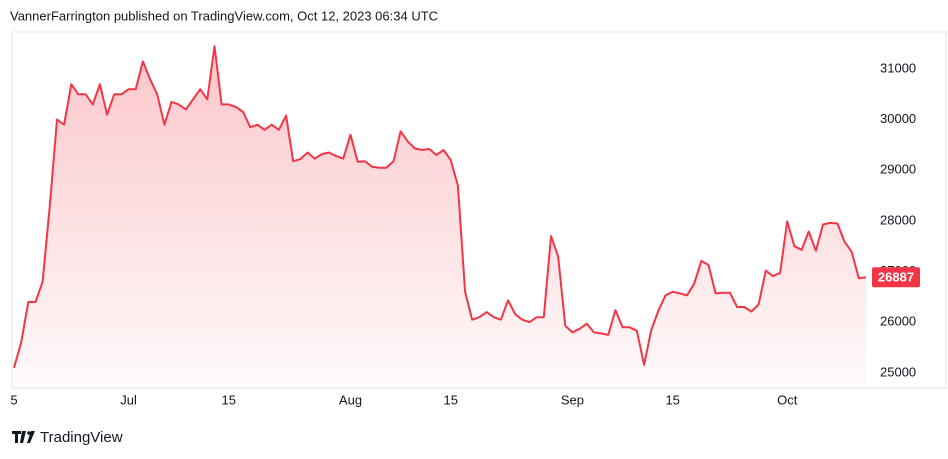  Describe the element at coordinates (128, 399) in the screenshot. I see `x-tick-label: Jul` at that location.